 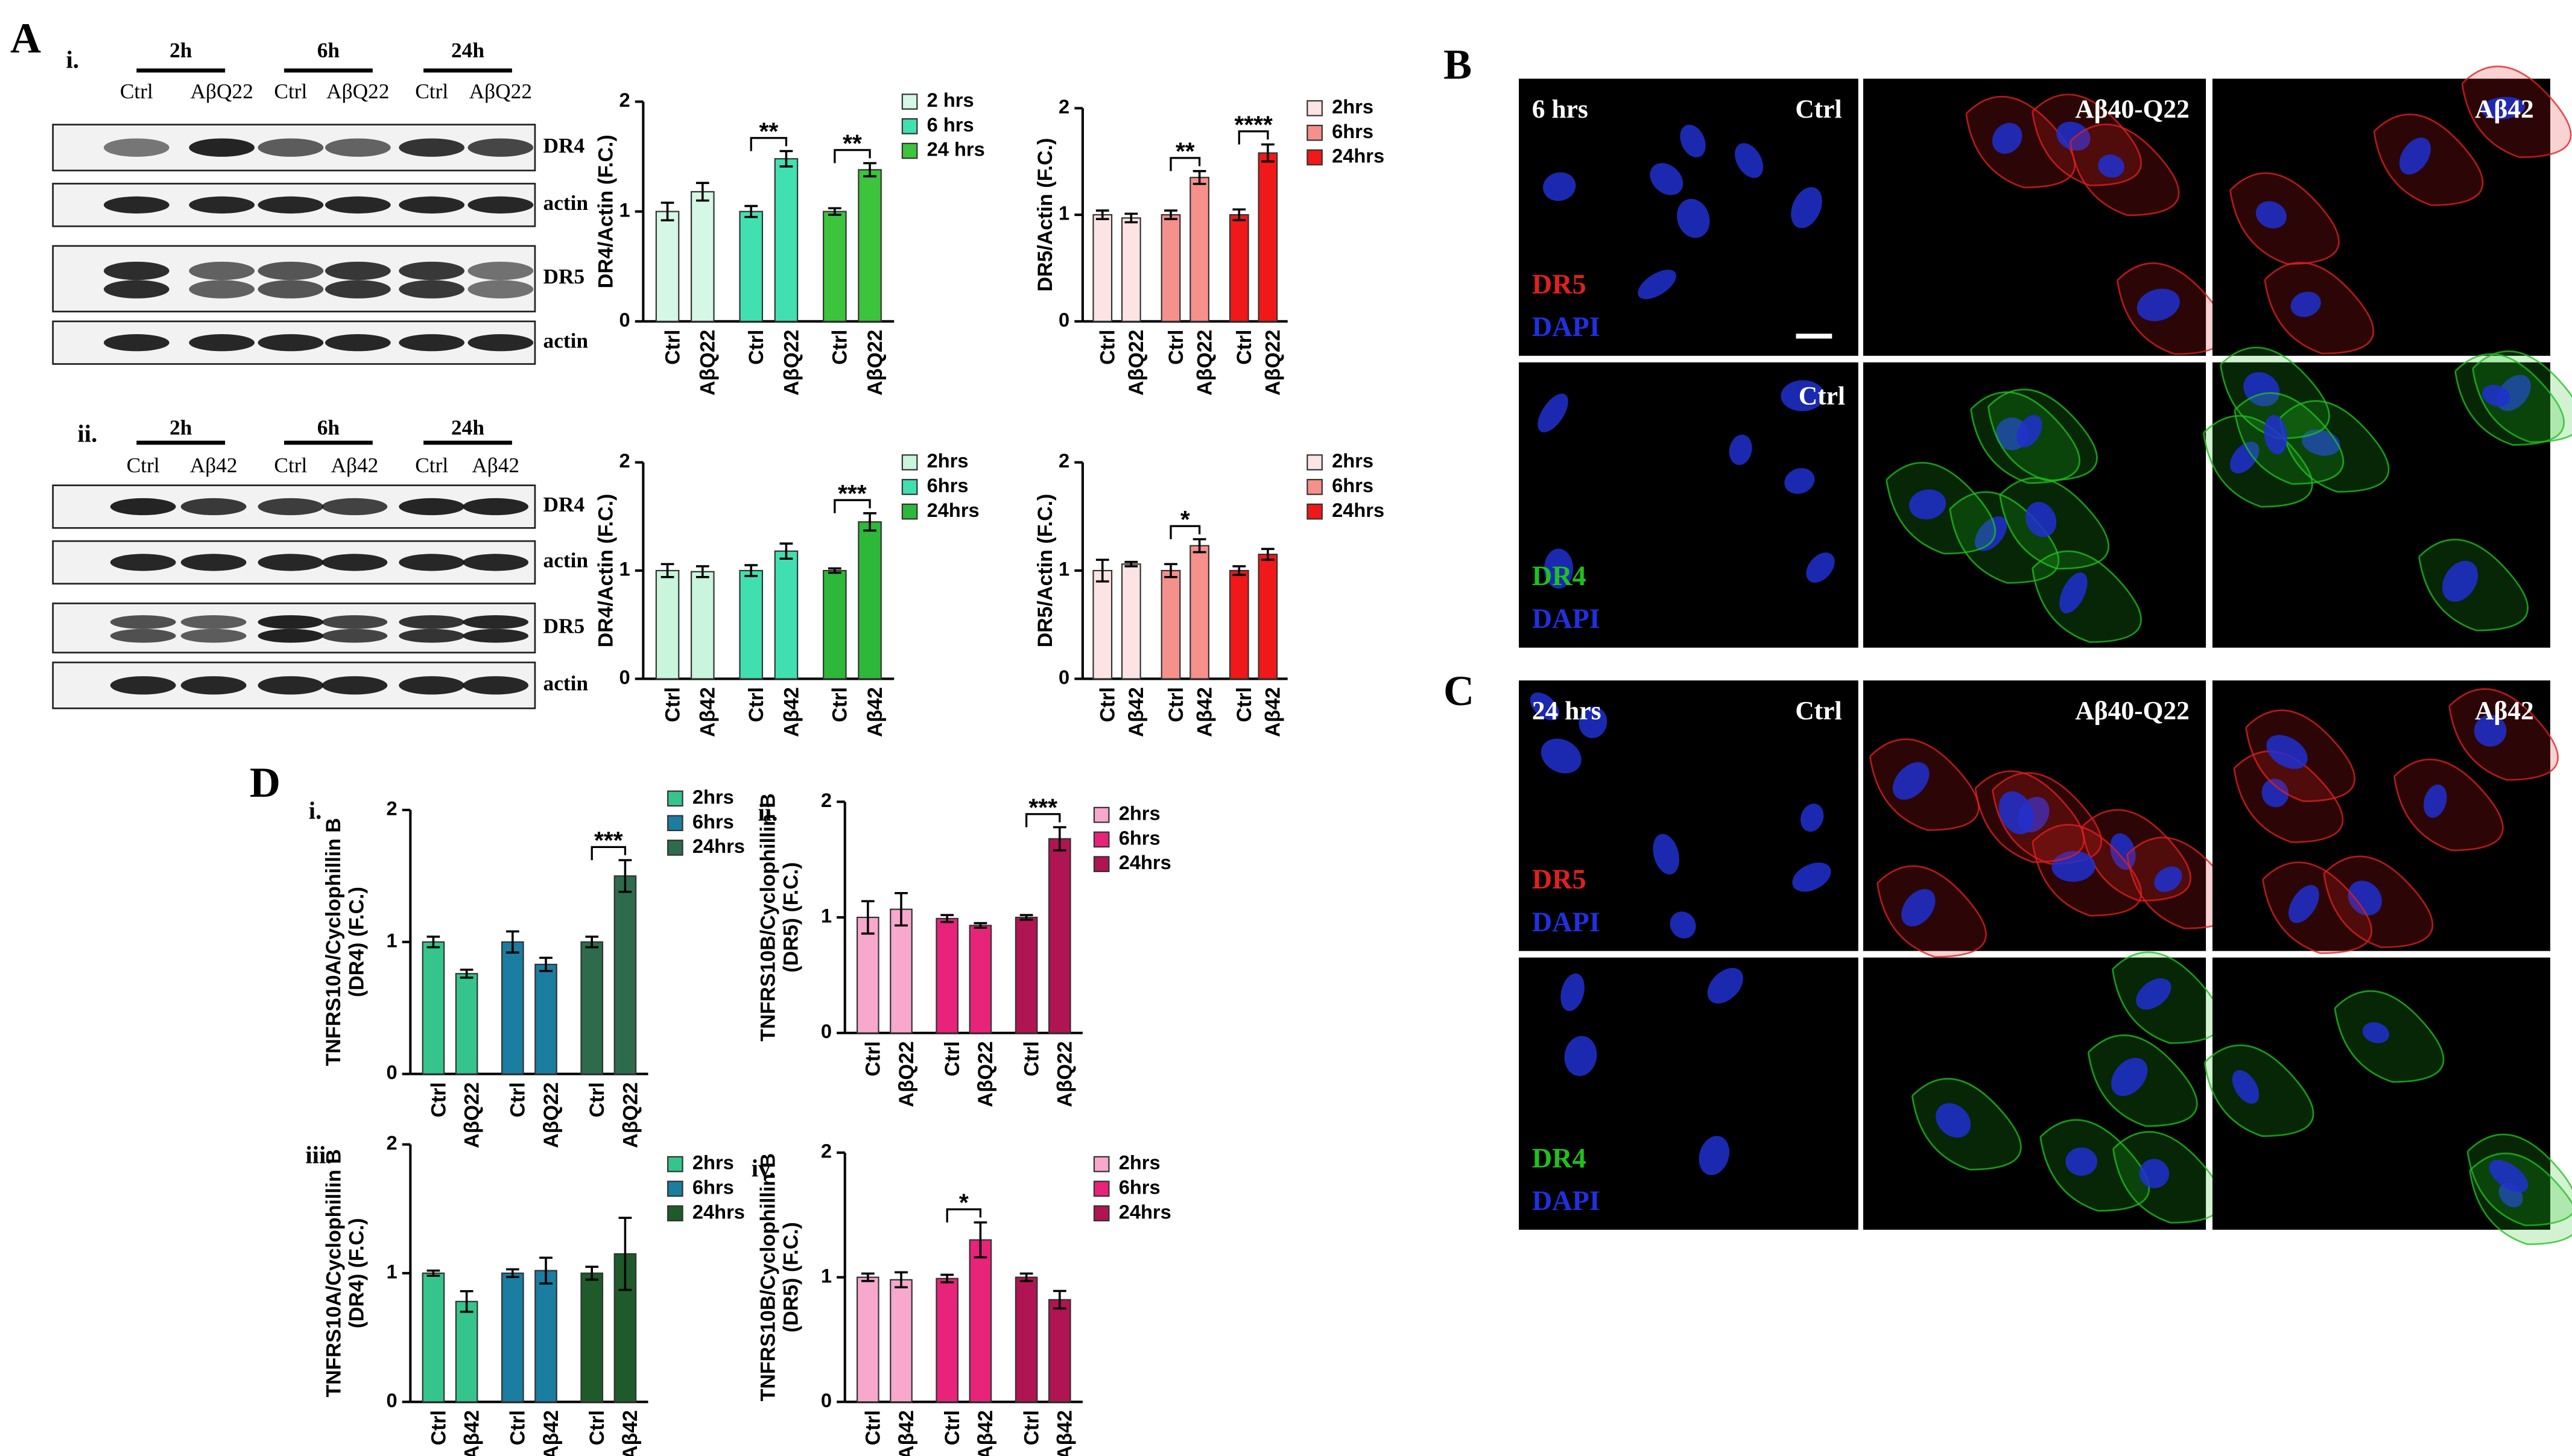 What do you see at coordinates (431, 466) in the screenshot?
I see `lane-label: Ctrl` at bounding box center [431, 466].